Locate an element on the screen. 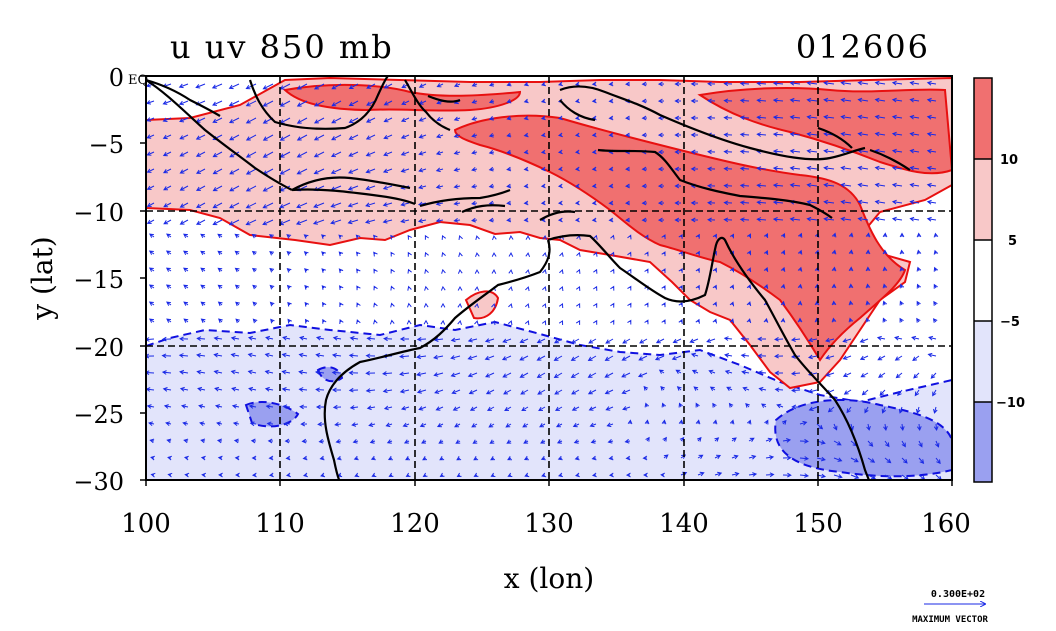 The height and width of the screenshot is (631, 1056). strong-negative-core-west is located at coordinates (272, 414).